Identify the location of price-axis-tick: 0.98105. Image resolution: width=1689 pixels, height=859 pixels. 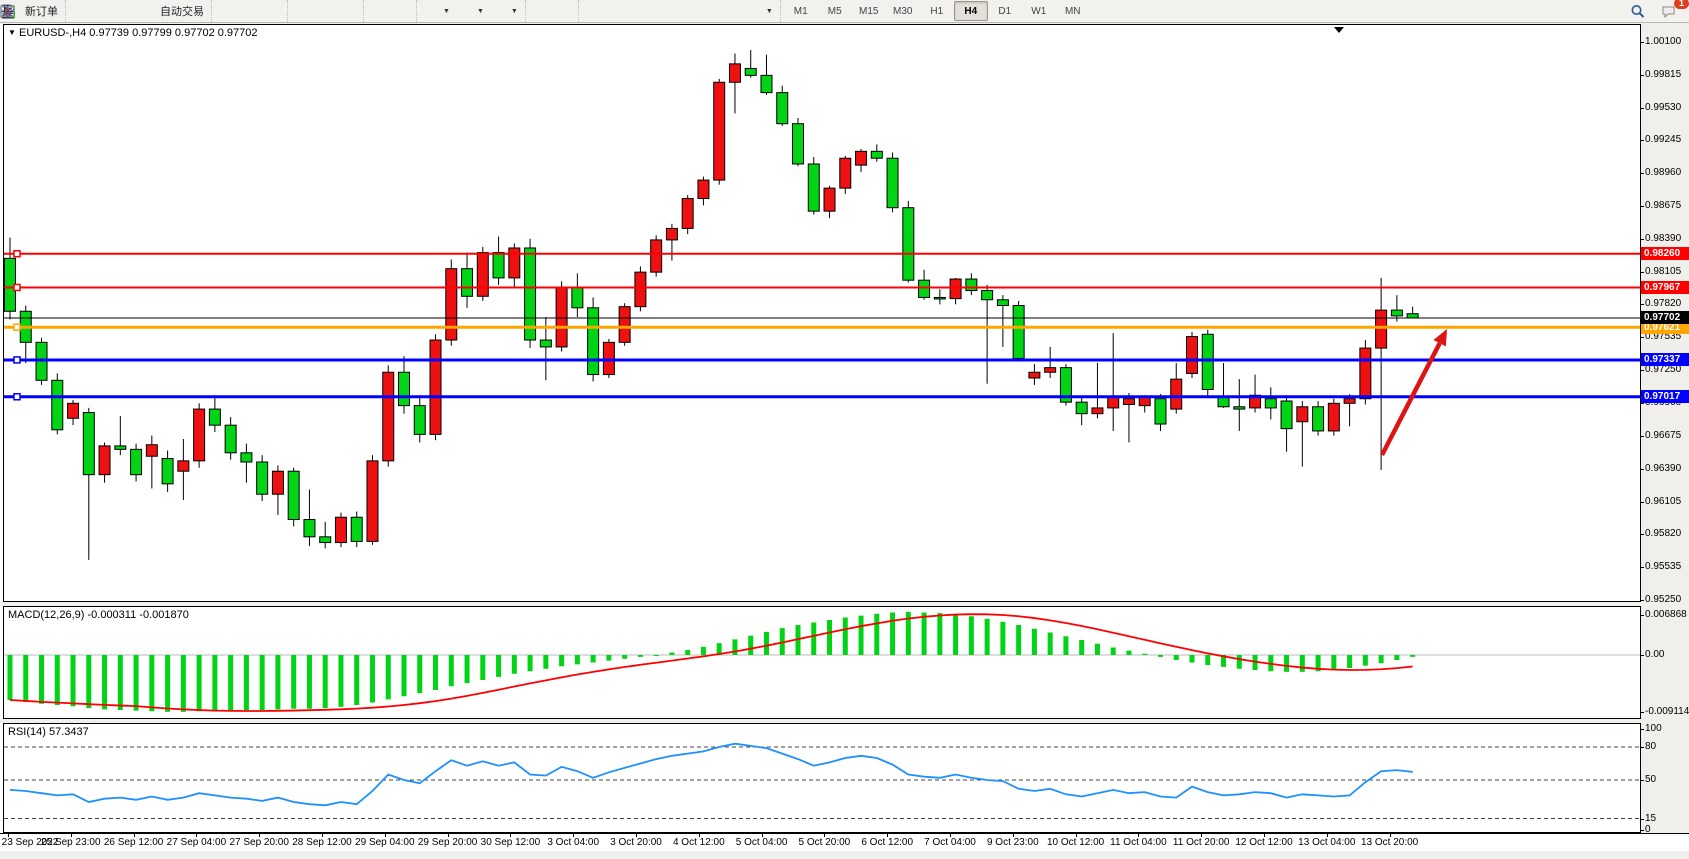
(1661, 271).